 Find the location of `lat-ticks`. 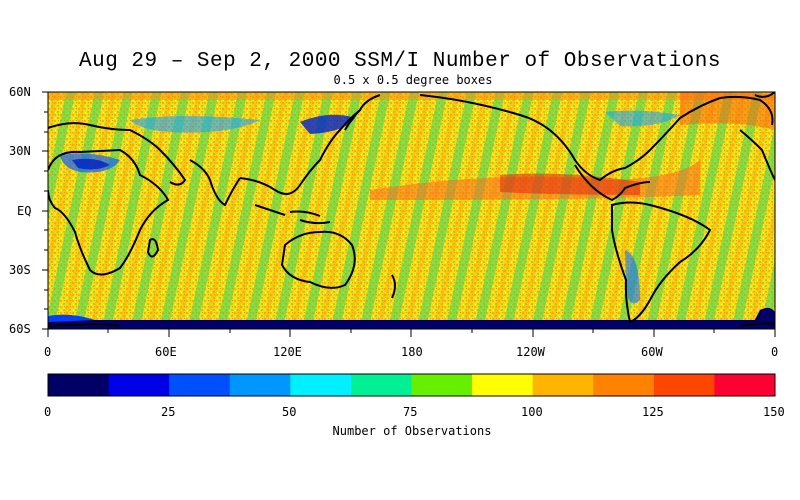

lat-ticks is located at coordinates (45, 210).